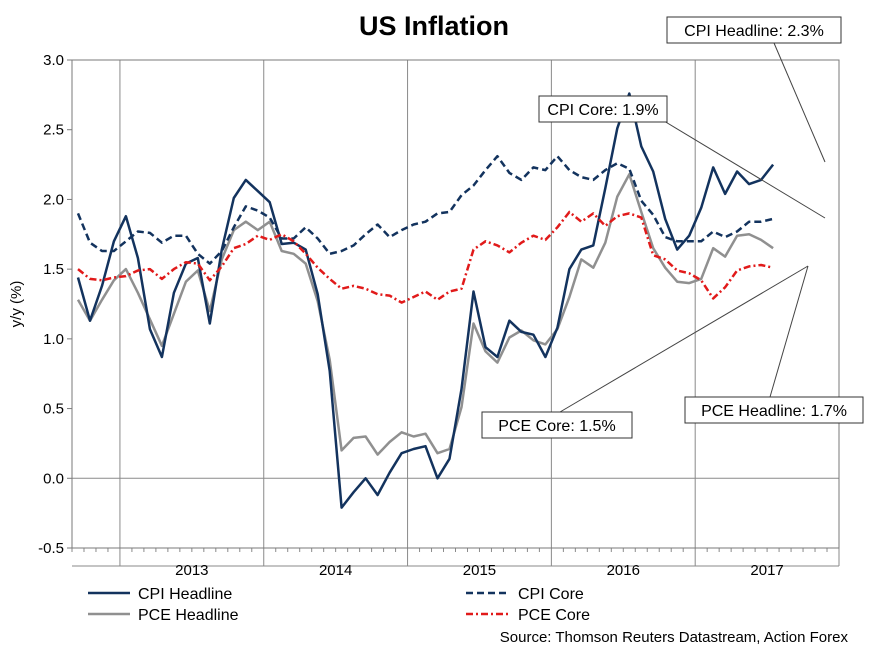  I want to click on callout-pce-headline: PCE Headline: 1.7%, so click(774, 344).